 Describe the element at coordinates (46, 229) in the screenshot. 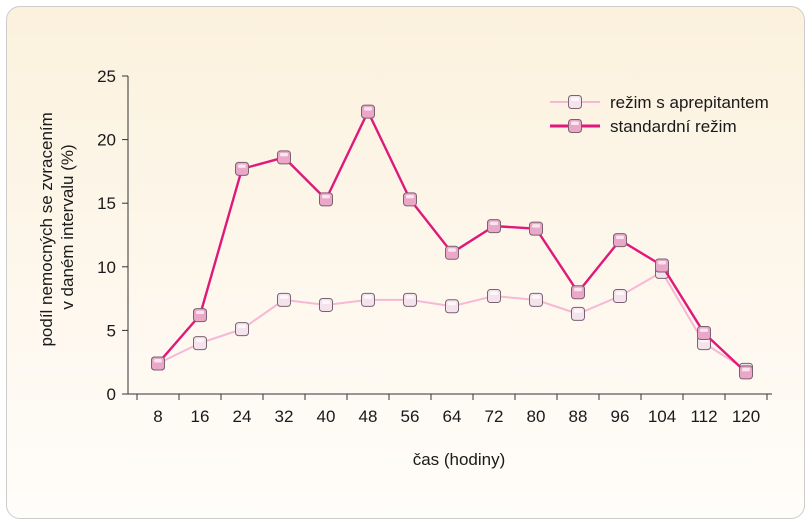

I see `y-axis-label-line-1: podíl nemocných se zvracením` at that location.